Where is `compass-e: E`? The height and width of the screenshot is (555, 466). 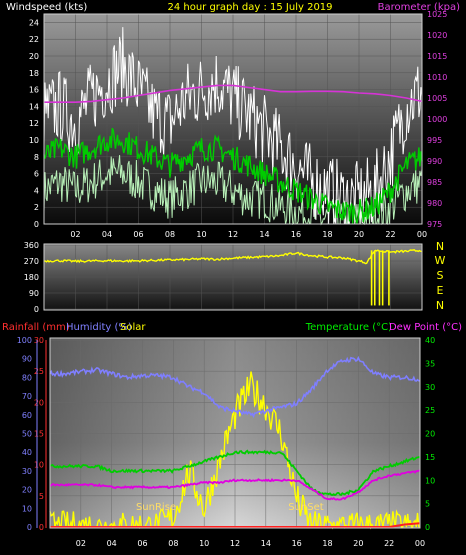 compass-e: E is located at coordinates (440, 290).